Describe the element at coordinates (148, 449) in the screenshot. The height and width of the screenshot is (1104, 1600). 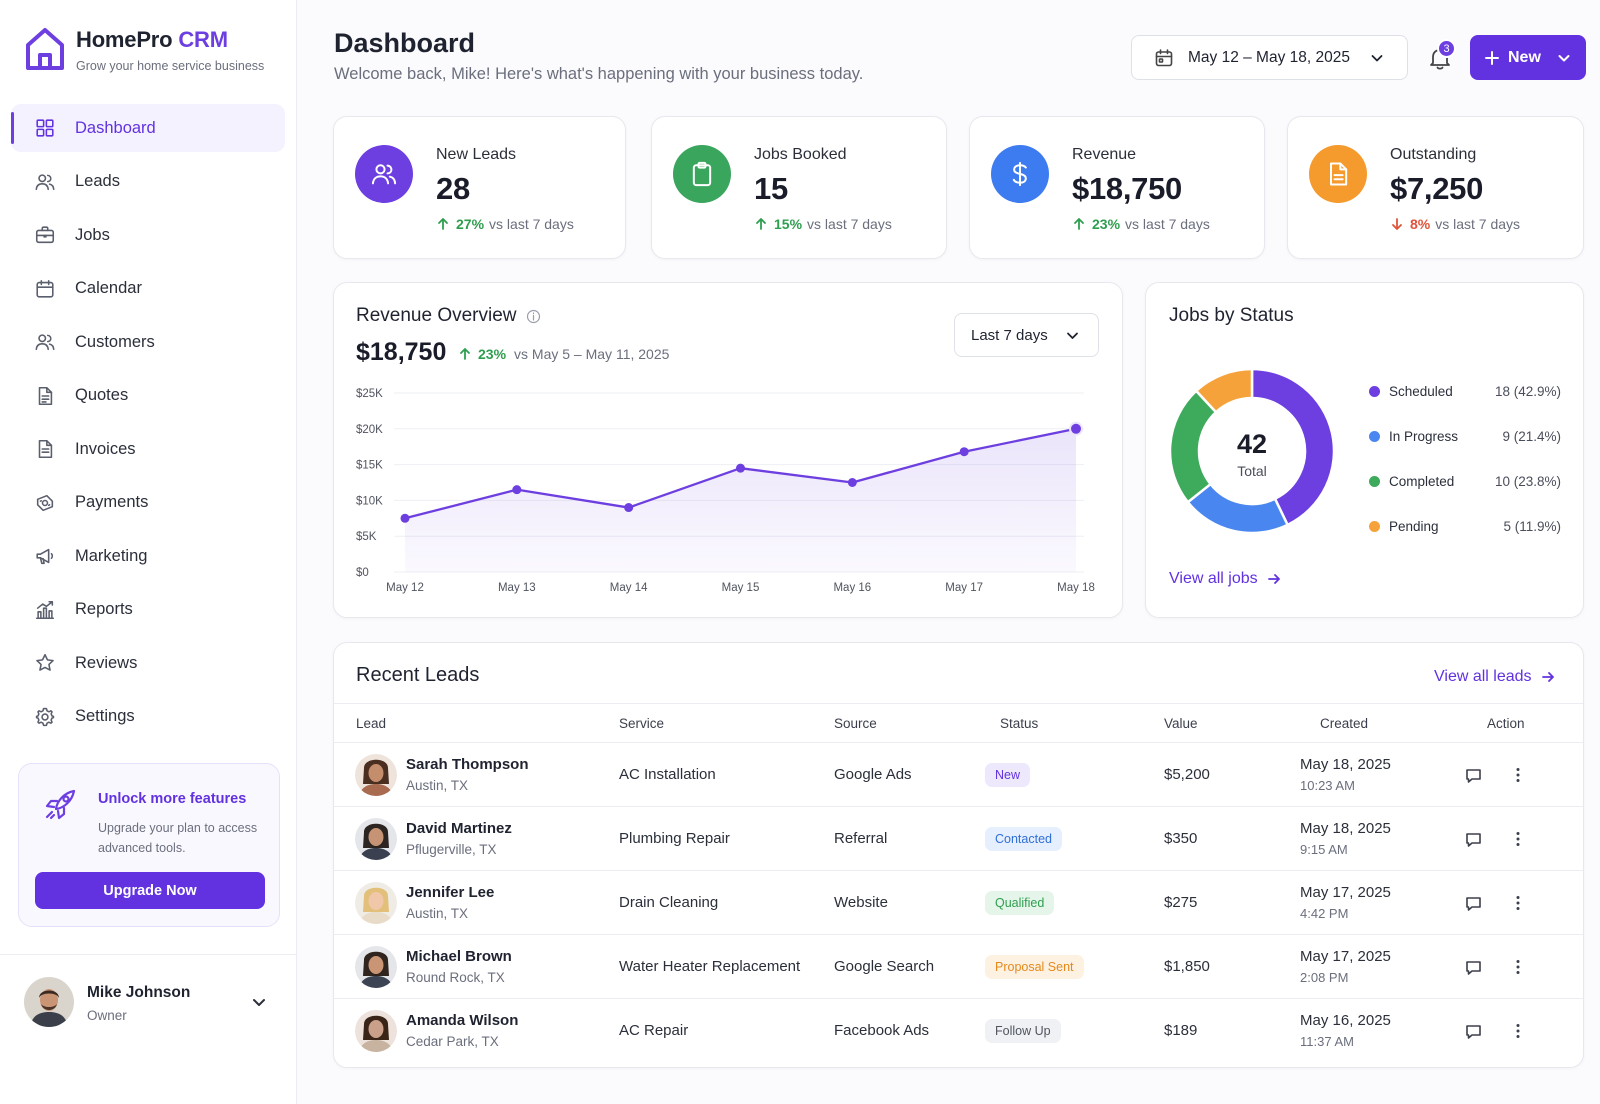
I see `sidebar-item-invoices: Invoices` at that location.